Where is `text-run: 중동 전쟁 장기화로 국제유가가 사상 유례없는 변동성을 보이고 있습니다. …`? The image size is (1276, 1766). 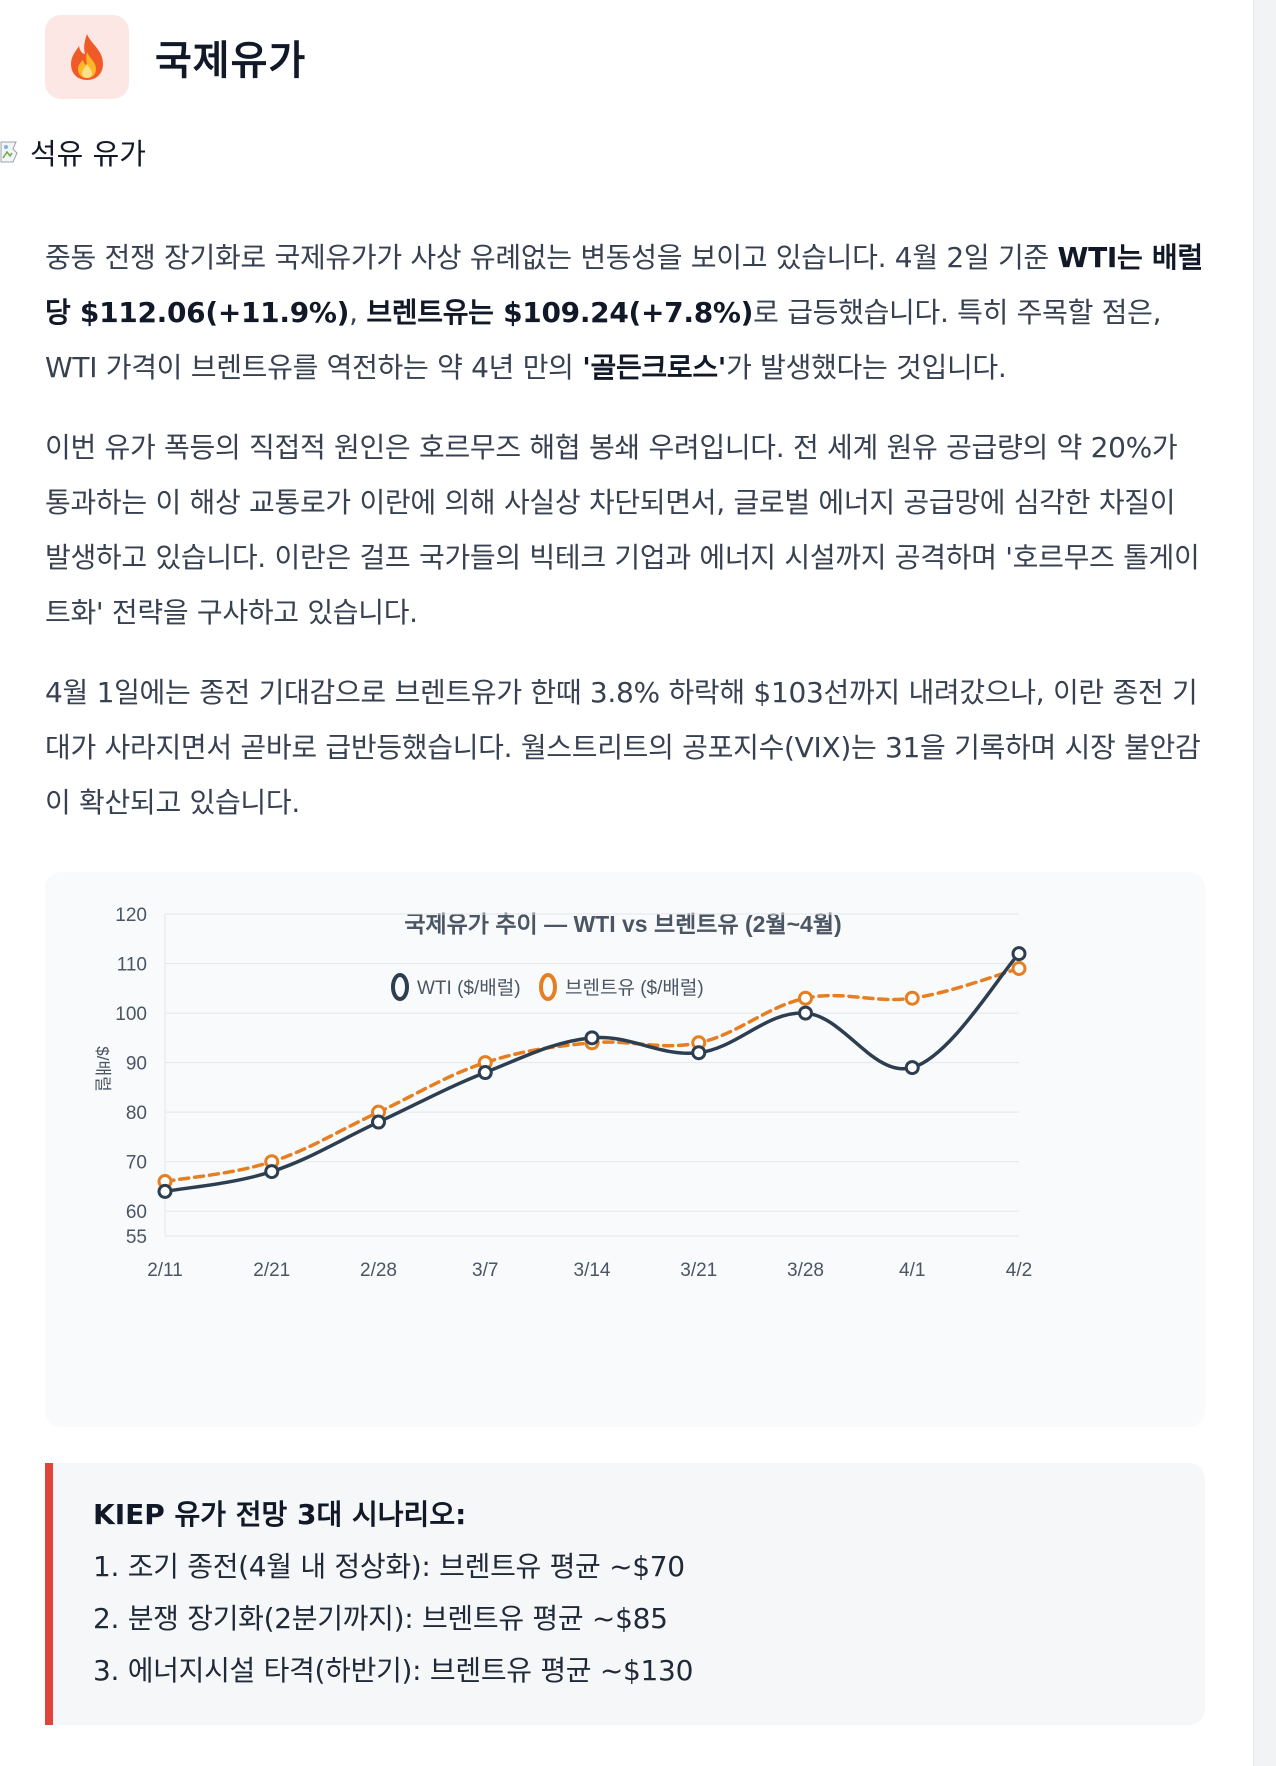 text-run: 중동 전쟁 장기화로 국제유가가 사상 유례없는 변동성을 보이고 있습니다. … is located at coordinates (551, 257).